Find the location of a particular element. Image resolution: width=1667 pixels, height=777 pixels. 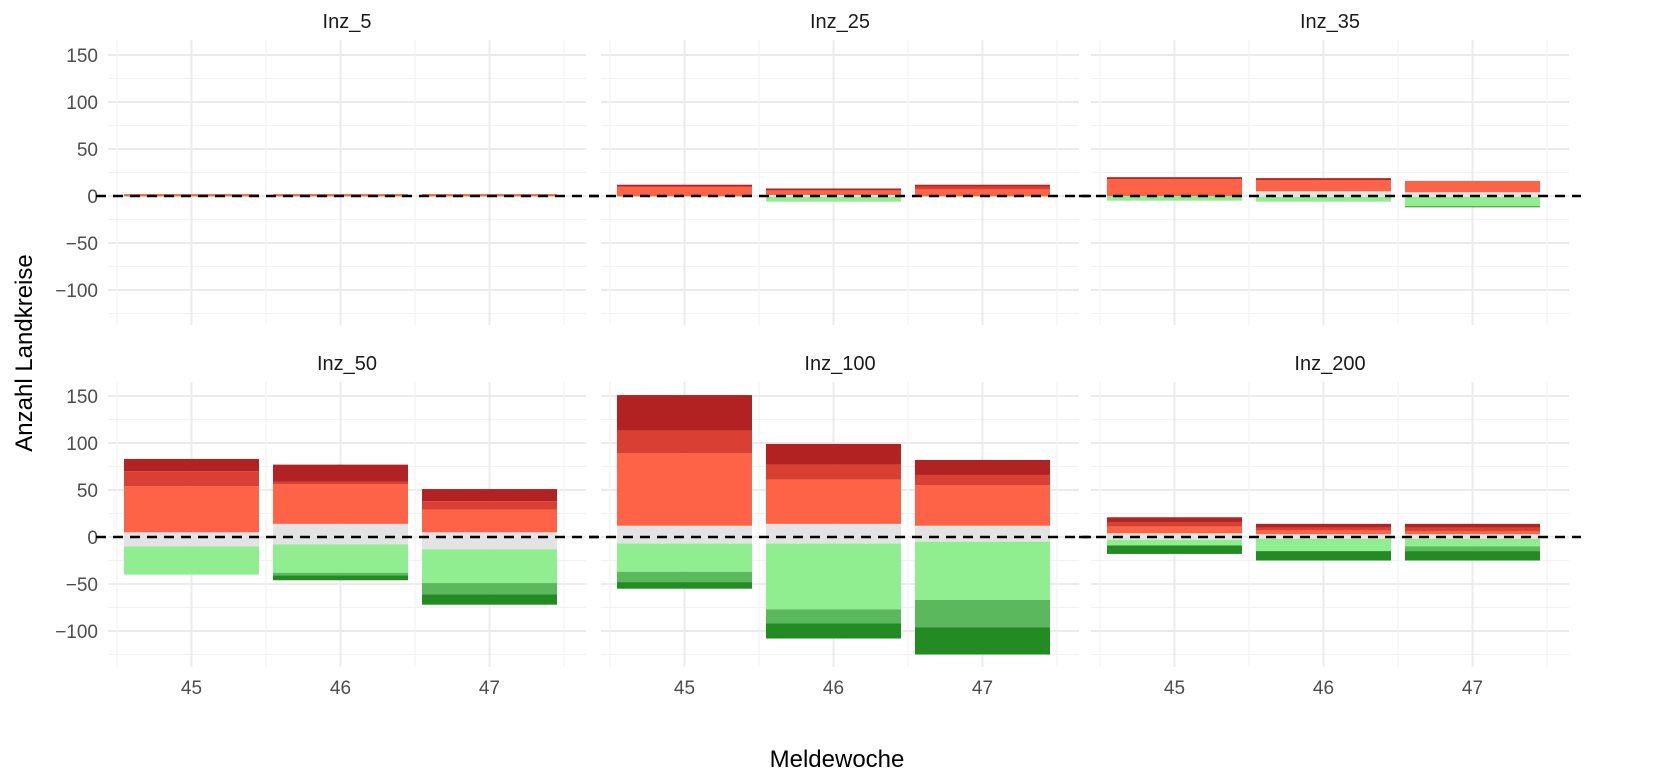

panel-inz-5: Inz_5 150 100 50 0 −50 −100 is located at coordinates (326, 168).